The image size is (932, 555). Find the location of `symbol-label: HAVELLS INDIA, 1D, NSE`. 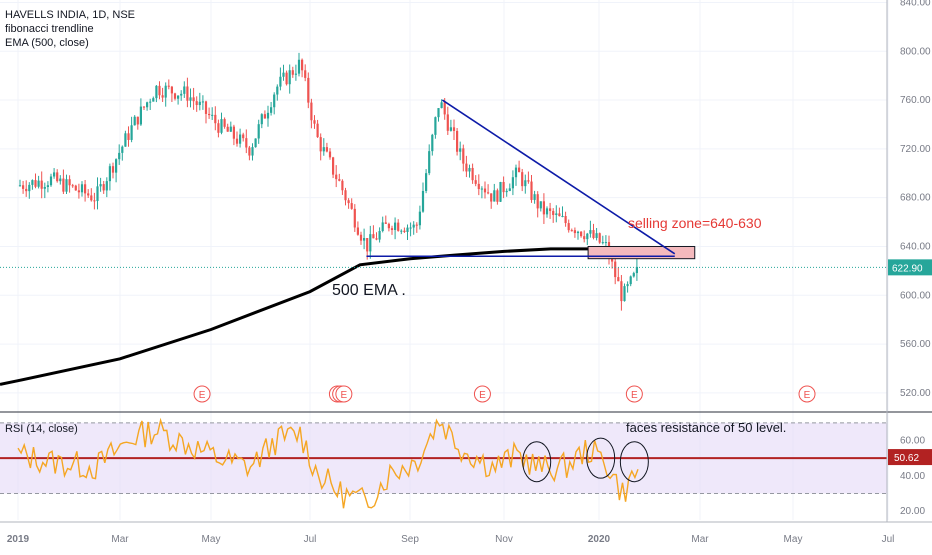

symbol-label: HAVELLS INDIA, 1D, NSE is located at coordinates (70, 15).